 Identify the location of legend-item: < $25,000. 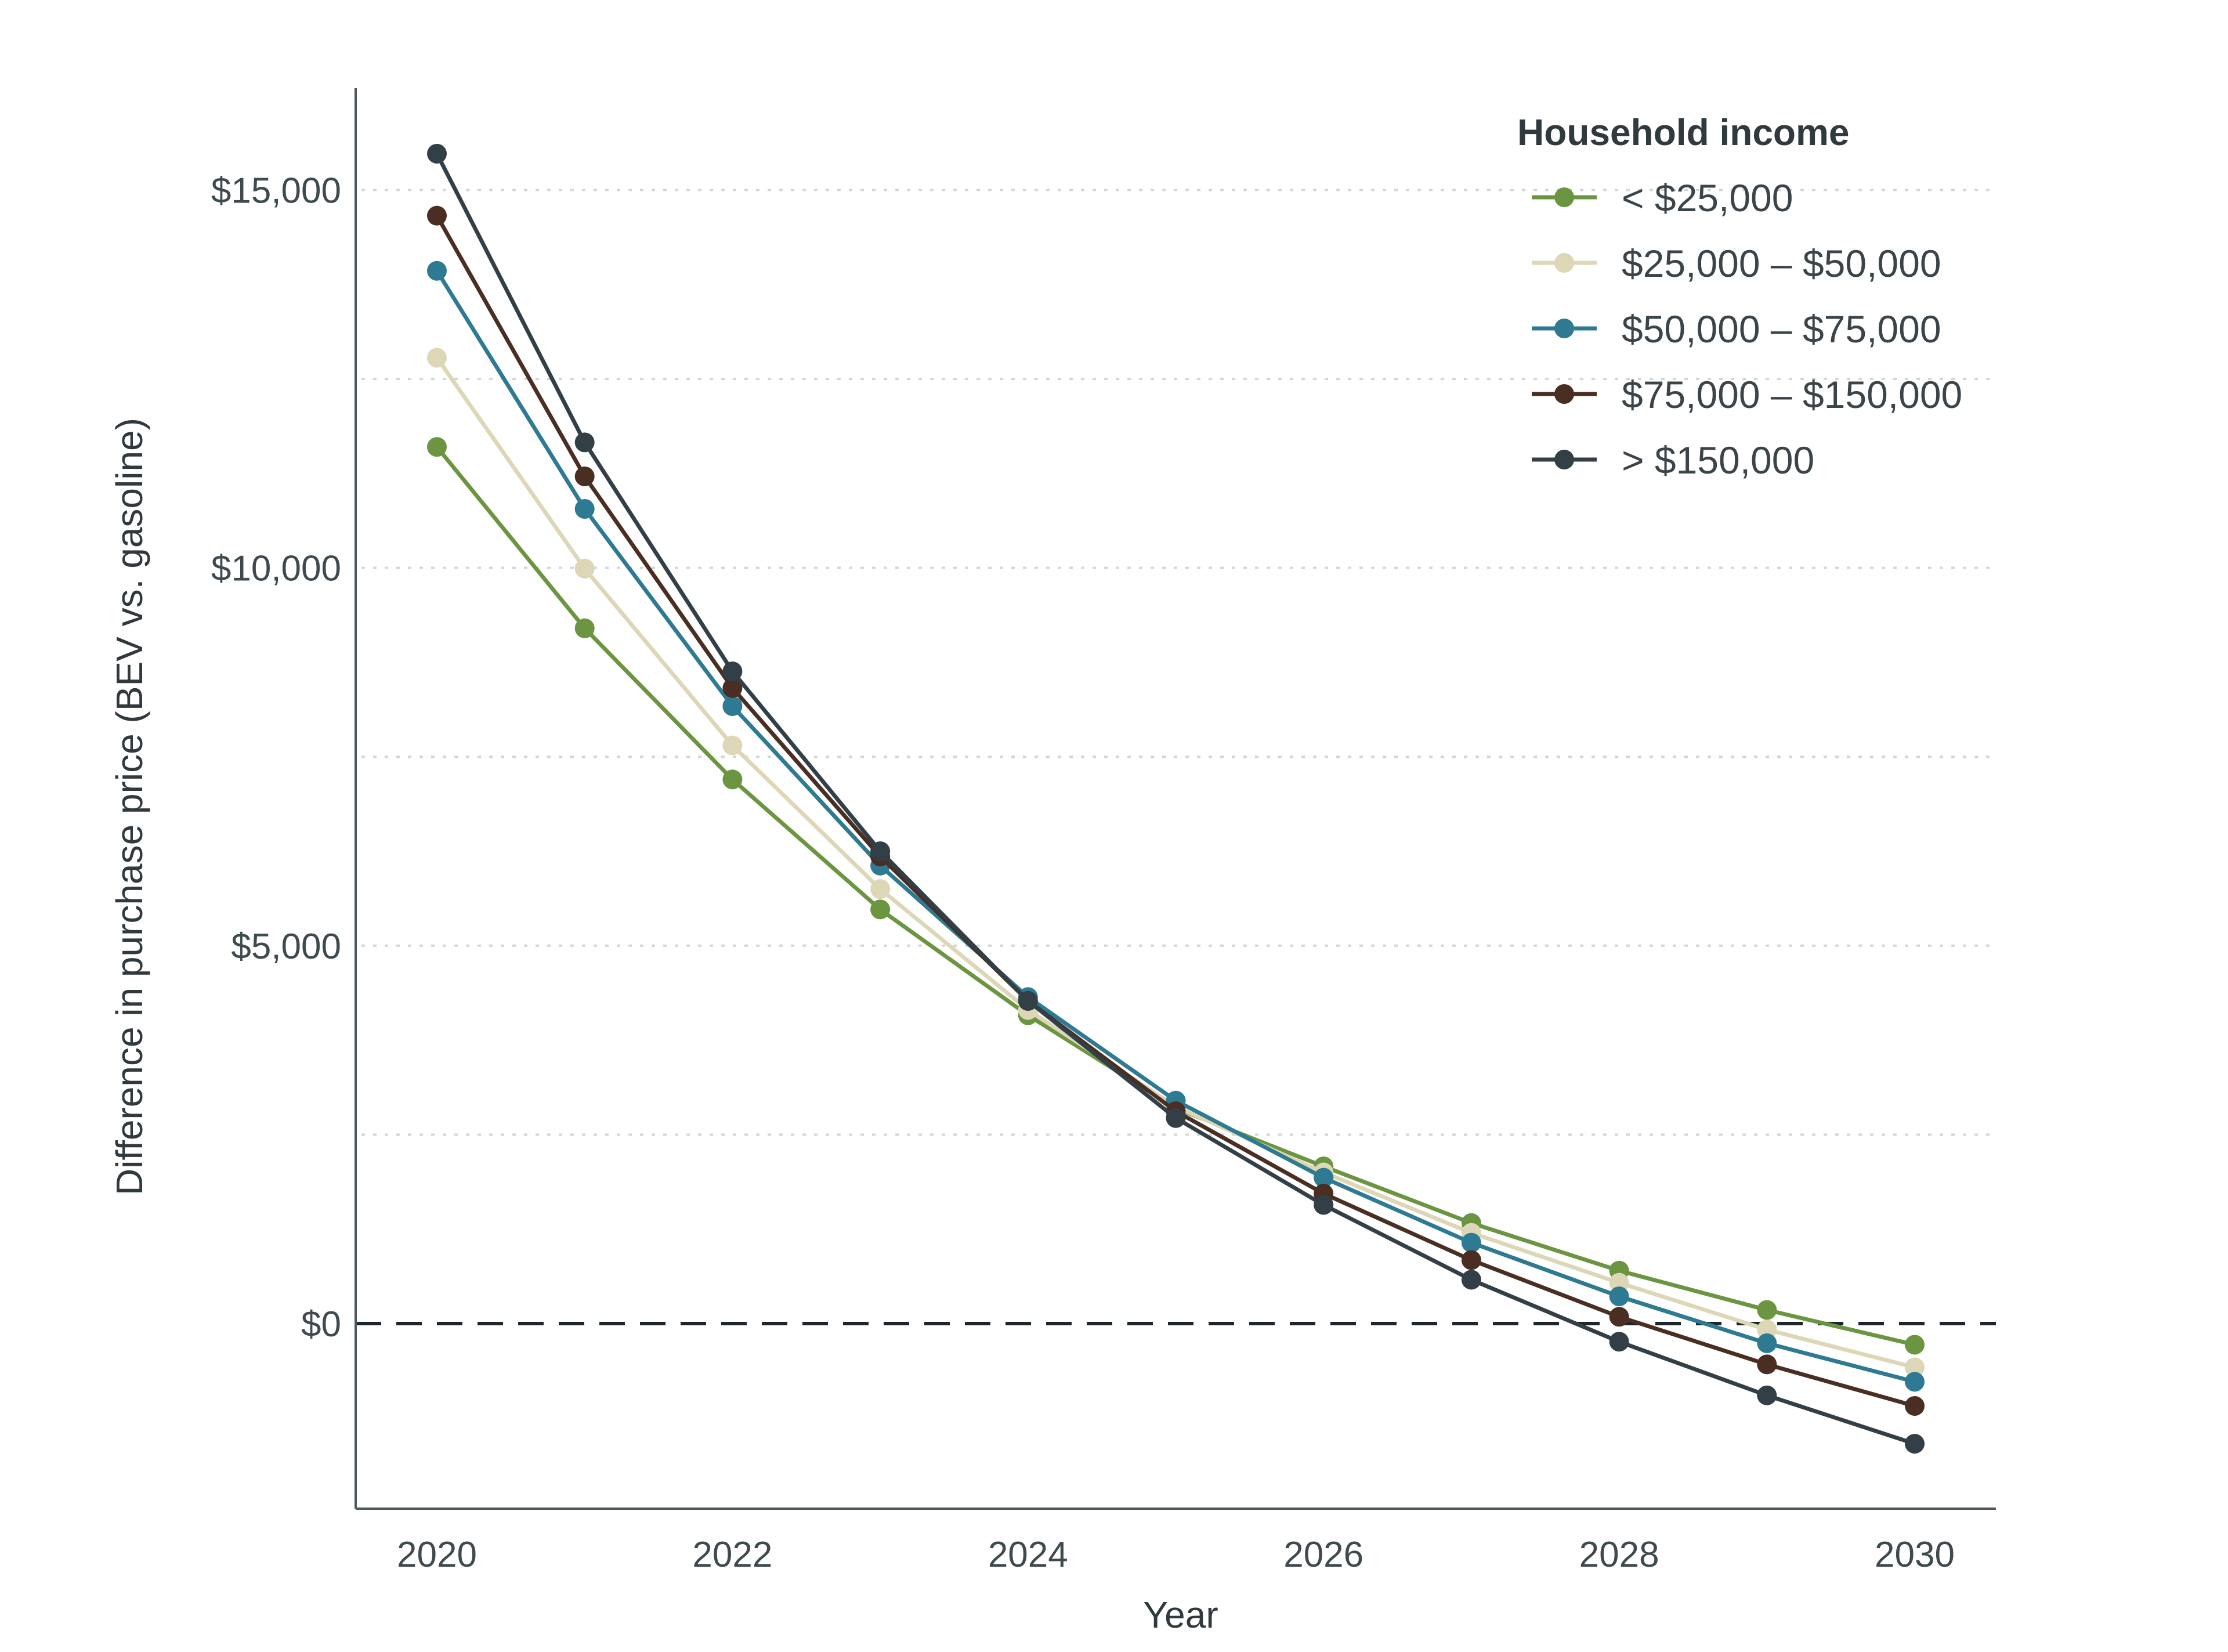
(1662, 197).